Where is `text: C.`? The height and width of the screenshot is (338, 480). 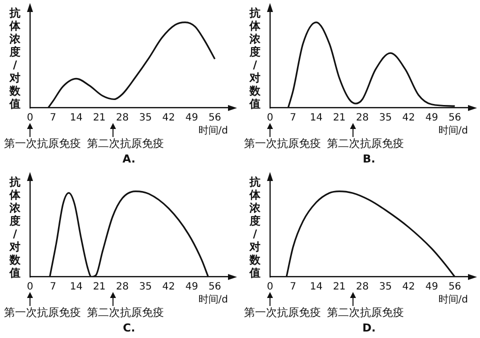
text: C. is located at coordinates (129, 327).